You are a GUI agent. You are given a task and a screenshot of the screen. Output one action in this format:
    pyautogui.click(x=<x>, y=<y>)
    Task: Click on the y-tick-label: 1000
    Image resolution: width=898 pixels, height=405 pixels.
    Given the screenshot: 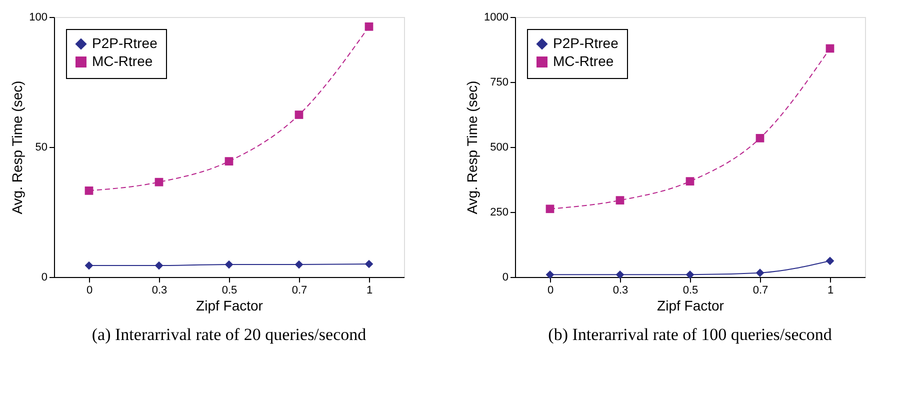 What is the action you would take?
    pyautogui.click(x=496, y=18)
    